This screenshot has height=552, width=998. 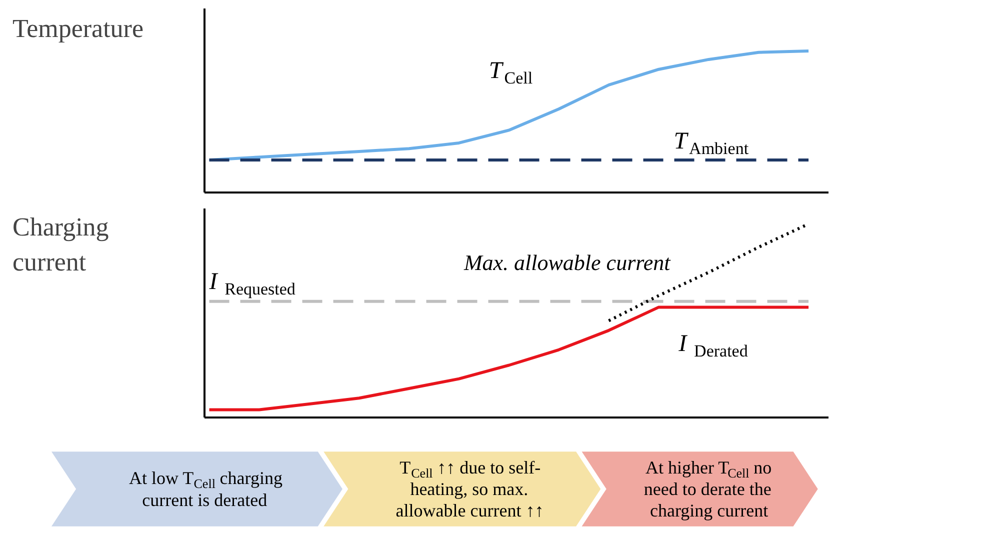 What do you see at coordinates (78, 28) in the screenshot?
I see `y-axis-title: Temperature` at bounding box center [78, 28].